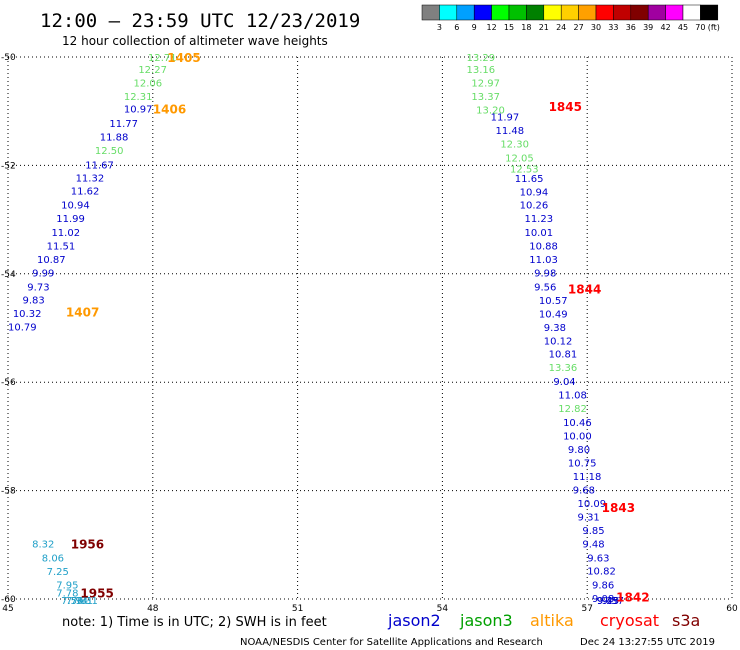  Describe the element at coordinates (538, 219) in the screenshot. I see `wave-height-value: 11.23` at that location.